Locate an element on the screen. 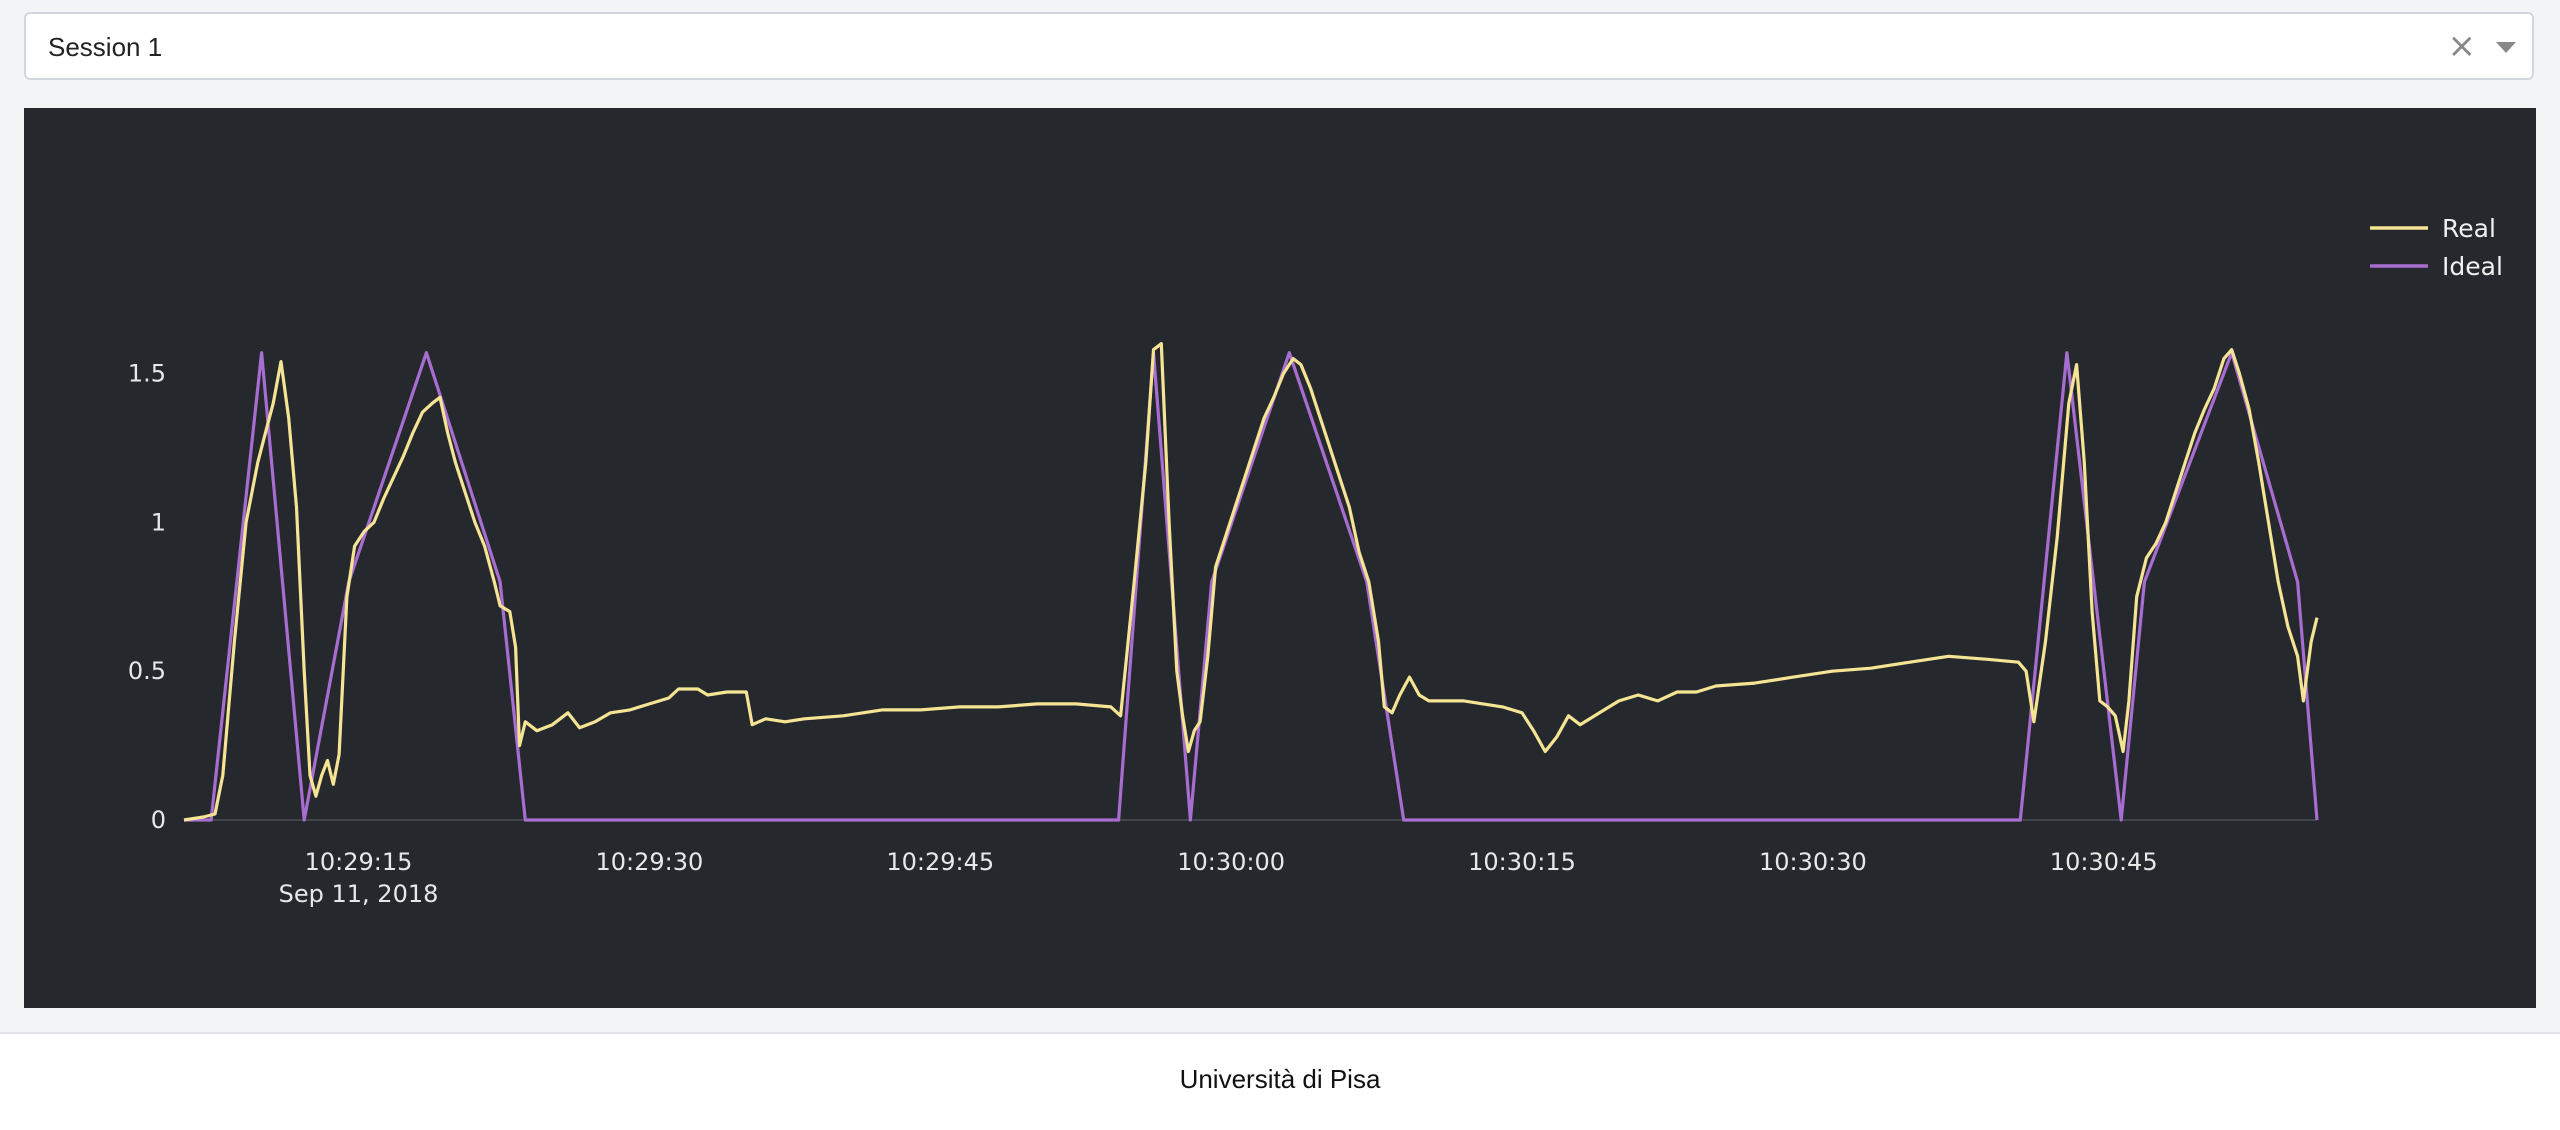  x-tick-label: 10:30:45 is located at coordinates (2104, 862).